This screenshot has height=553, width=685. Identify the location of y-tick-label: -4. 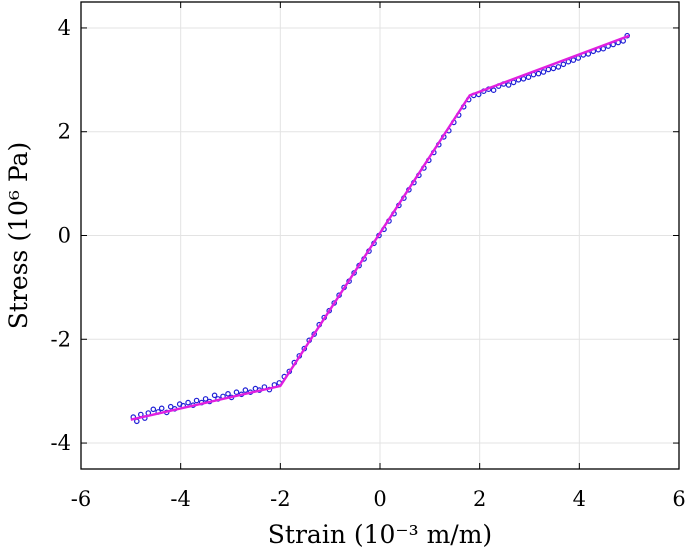
(61, 443).